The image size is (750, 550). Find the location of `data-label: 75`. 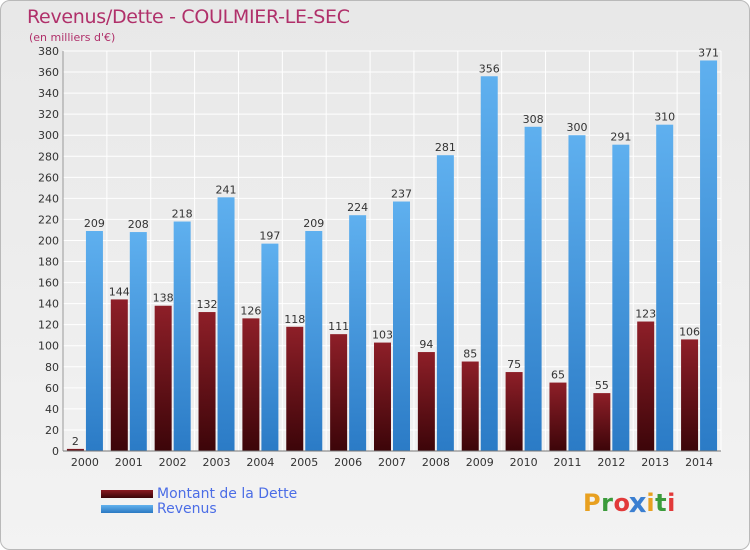

data-label: 75 is located at coordinates (514, 364).